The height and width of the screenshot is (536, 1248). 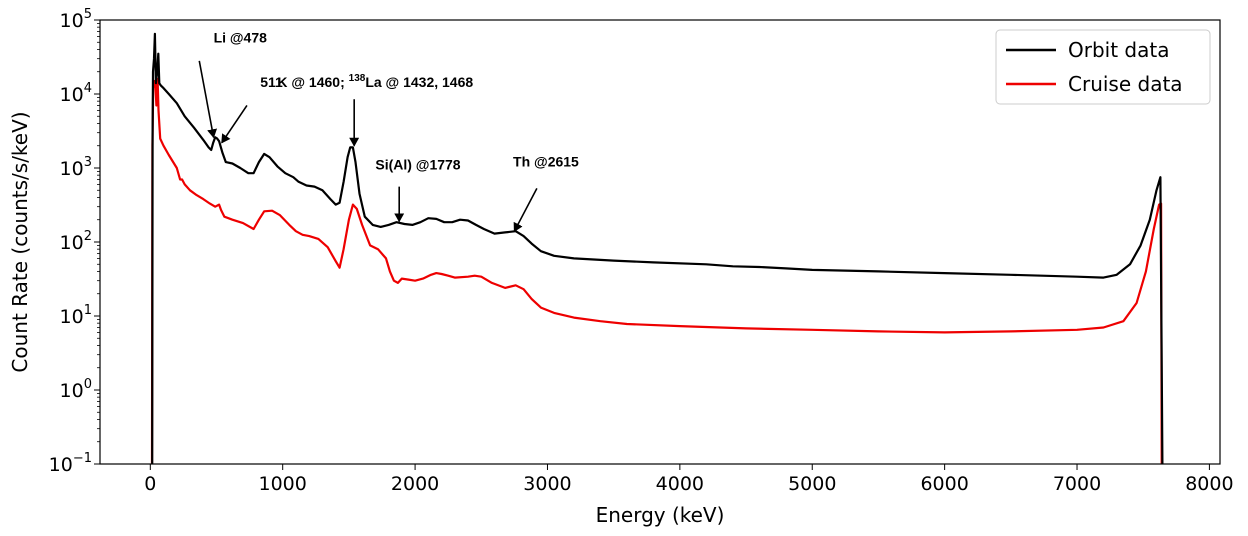 What do you see at coordinates (76, 19) in the screenshot?
I see `y-tick-label: 10⁵` at bounding box center [76, 19].